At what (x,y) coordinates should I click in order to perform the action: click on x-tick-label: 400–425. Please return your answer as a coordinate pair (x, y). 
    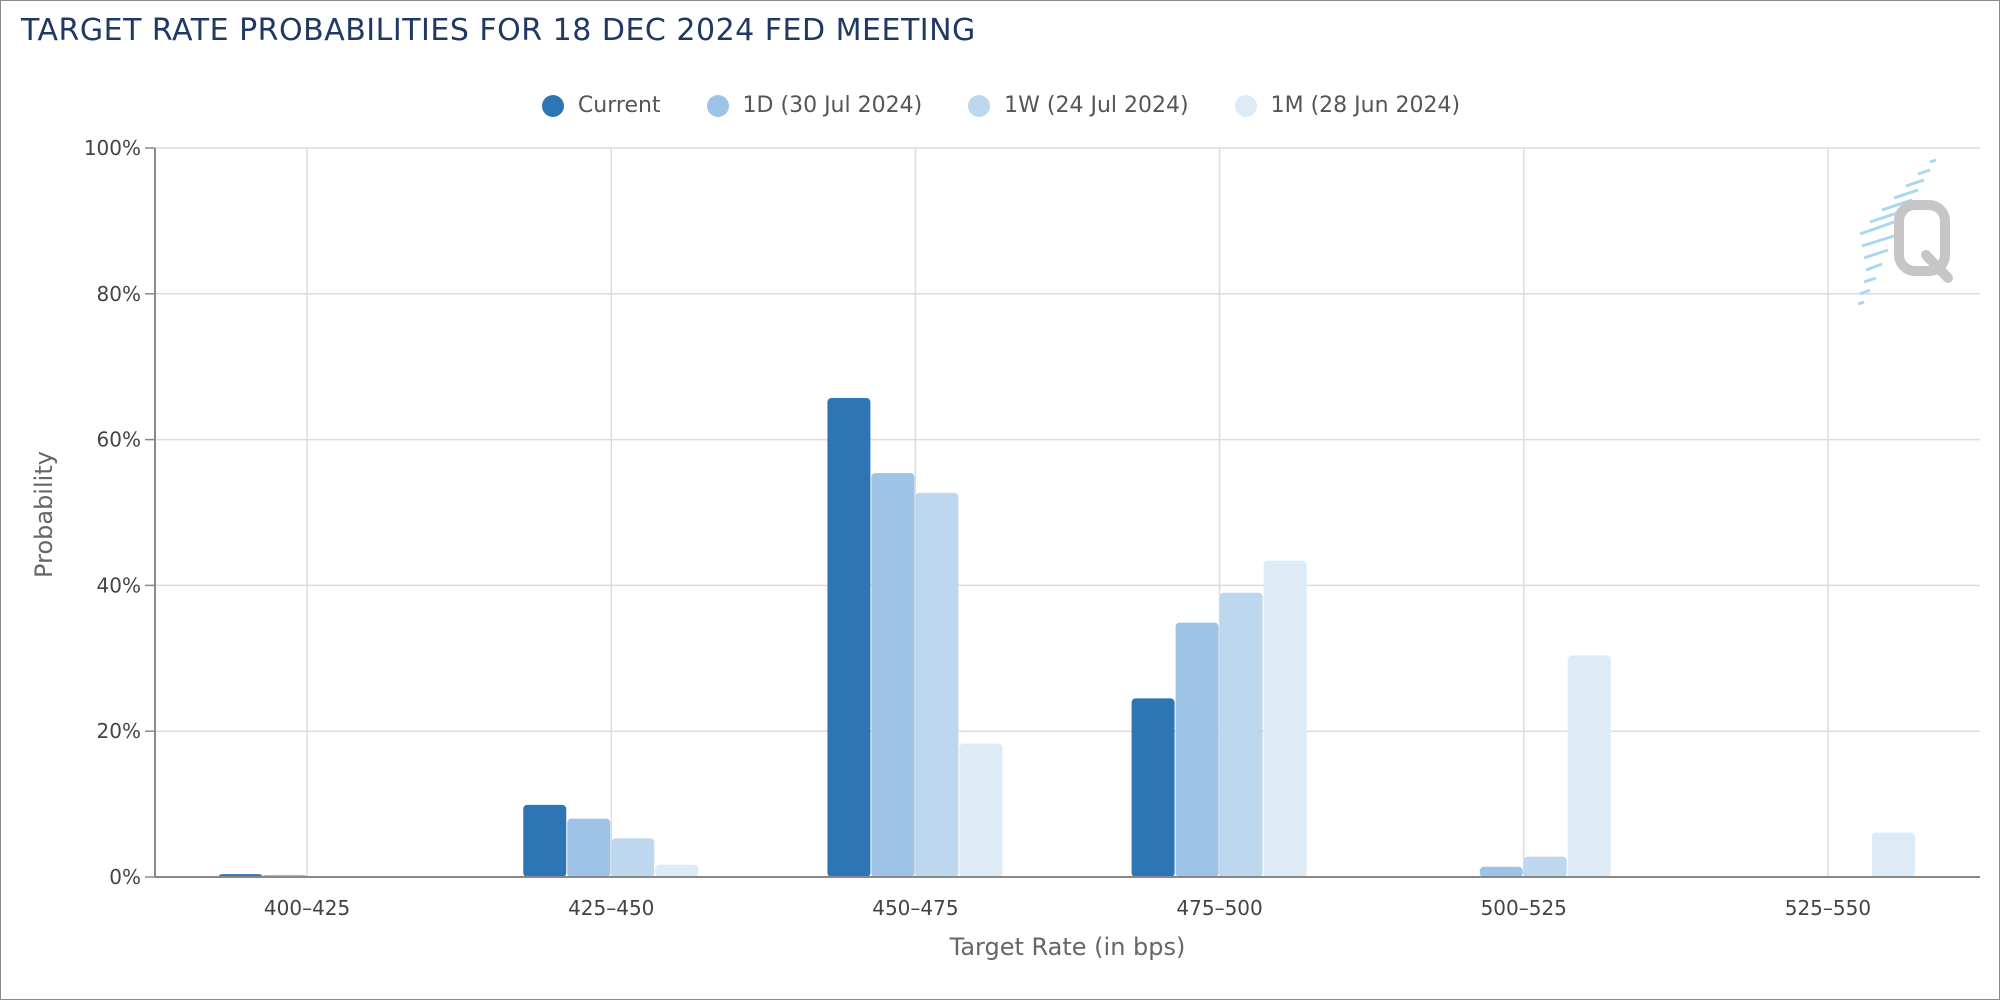
    Looking at the image, I should click on (307, 908).